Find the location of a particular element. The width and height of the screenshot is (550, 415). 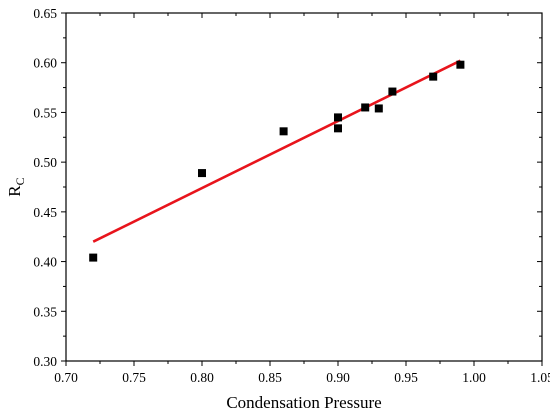

x-tick-label: 0.70 is located at coordinates (66, 377).